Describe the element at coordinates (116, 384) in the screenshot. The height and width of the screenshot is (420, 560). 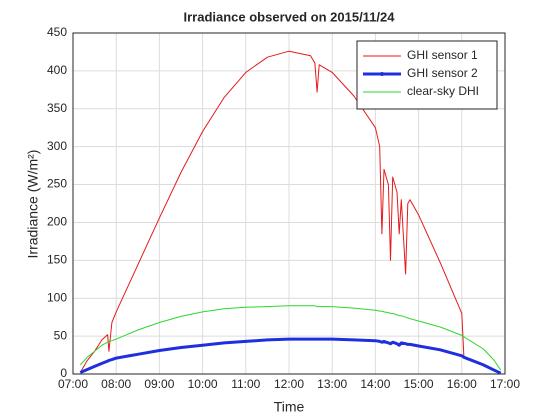
I see `x-tick-label: 08:00` at that location.